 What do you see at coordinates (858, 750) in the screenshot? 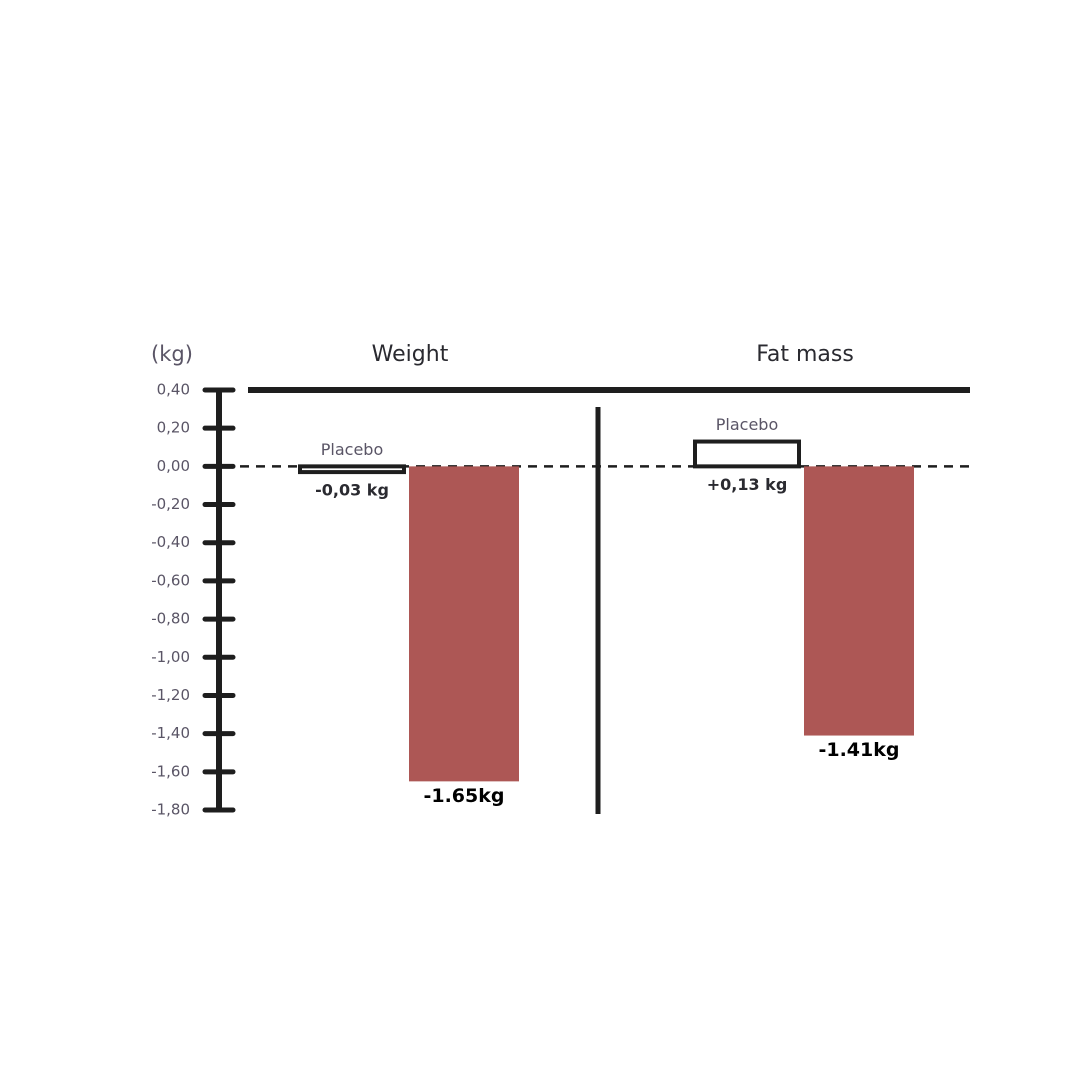
I see `value-label: -1.41kg` at bounding box center [858, 750].